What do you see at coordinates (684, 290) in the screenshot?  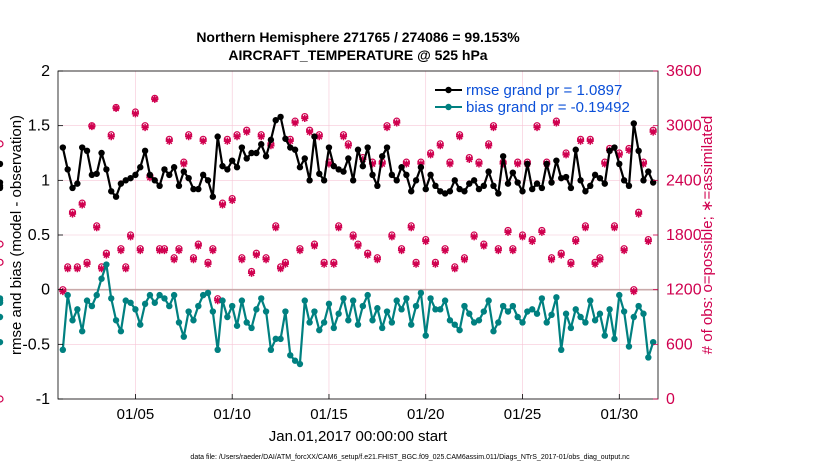 I see `y-right-tick-label: 1200` at bounding box center [684, 290].